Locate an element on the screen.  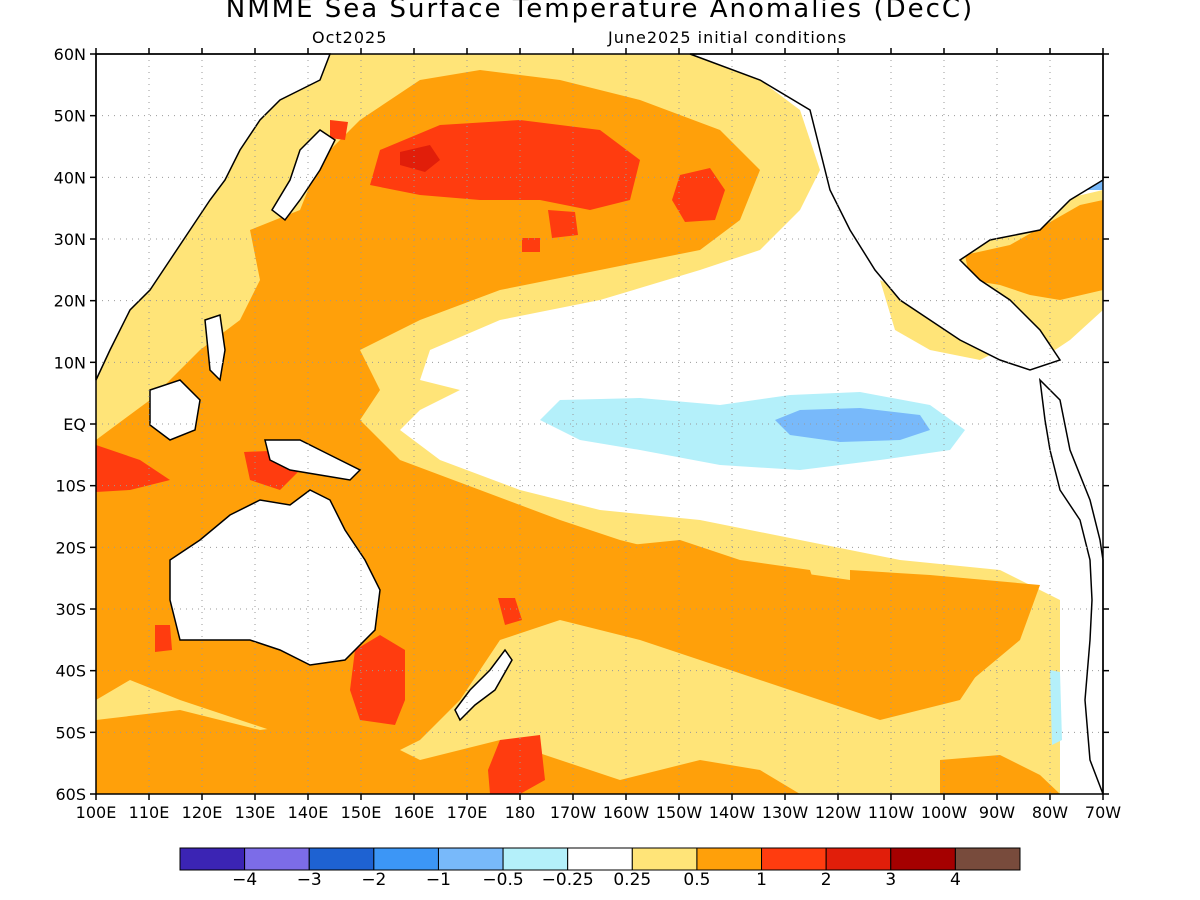
lon-label: 140W is located at coordinates (732, 812).